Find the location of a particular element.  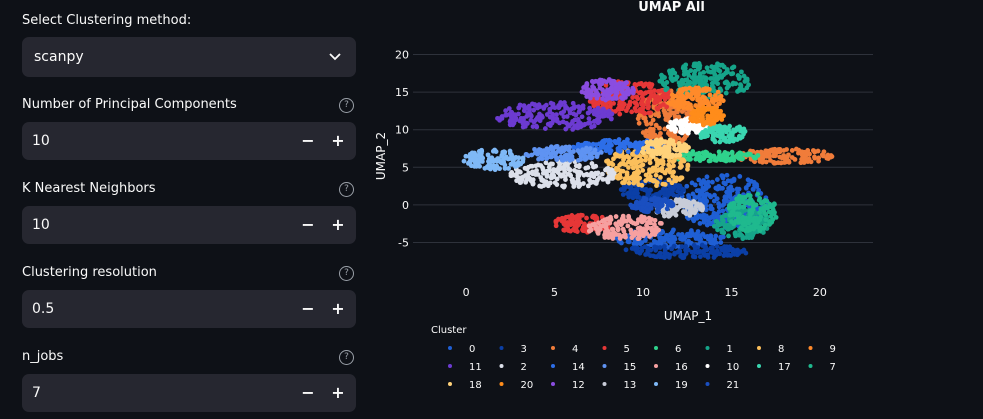

legend-item-2: 2 is located at coordinates (524, 367).